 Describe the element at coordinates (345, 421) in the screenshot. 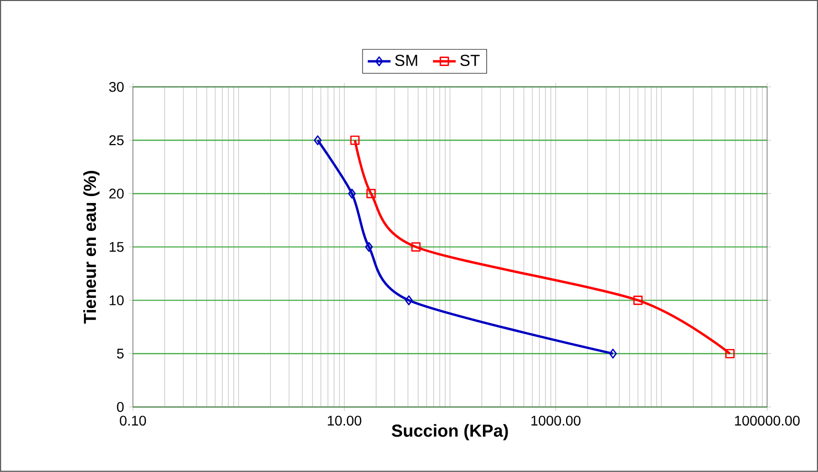

I see `x-tick-label: 10.00` at that location.